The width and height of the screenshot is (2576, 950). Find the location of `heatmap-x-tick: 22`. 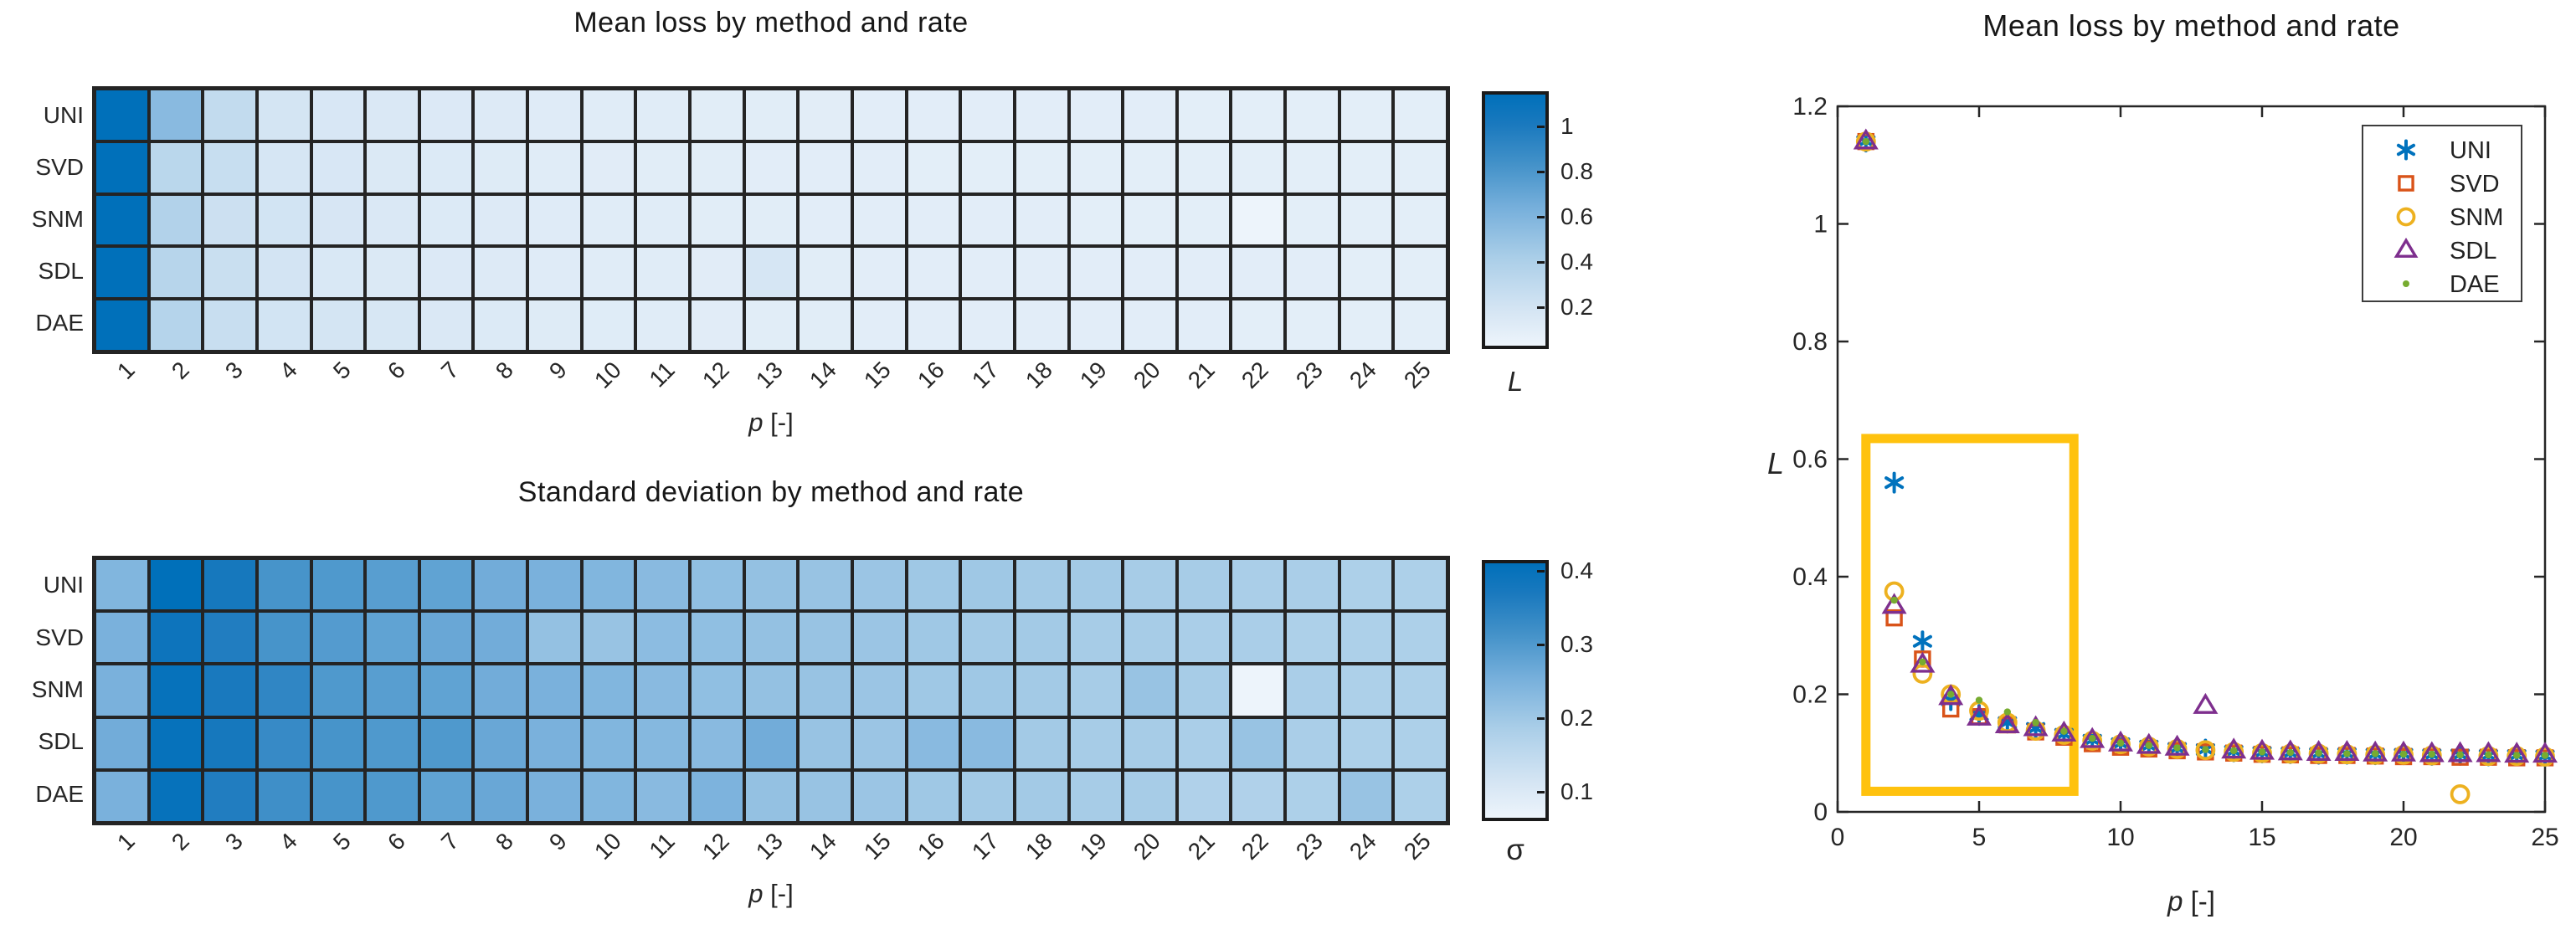

heatmap-x-tick: 22 is located at coordinates (1255, 846).